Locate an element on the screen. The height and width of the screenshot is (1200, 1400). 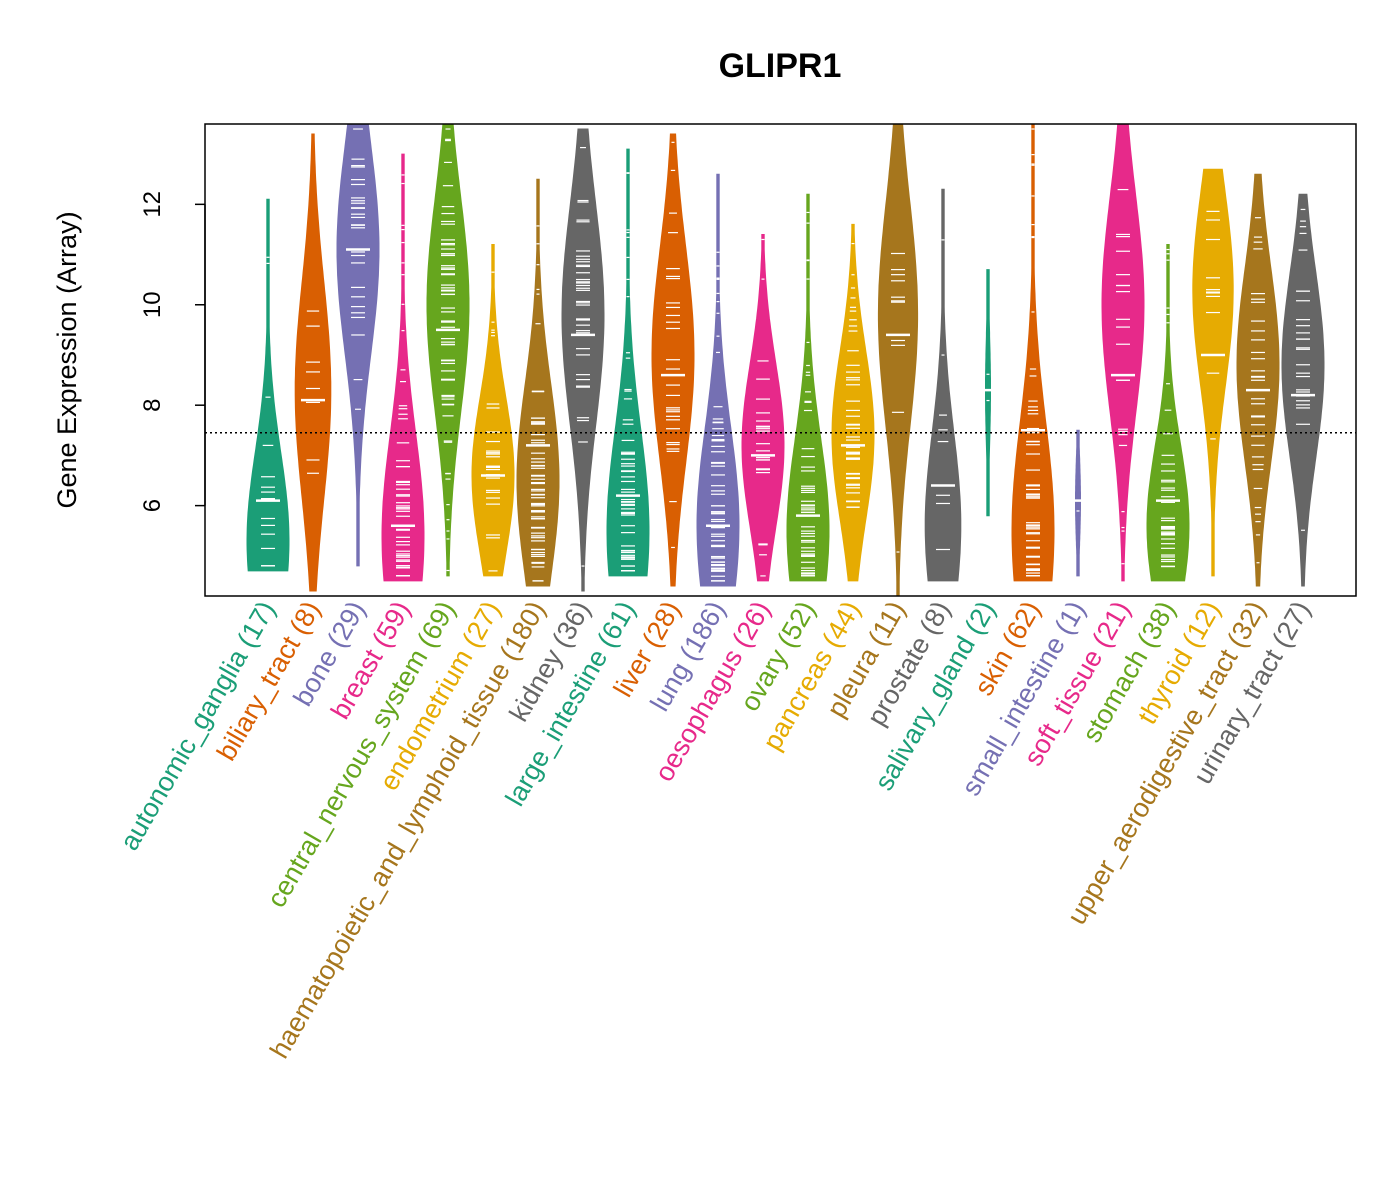
violin-pleura is located at coordinates (898, 360).